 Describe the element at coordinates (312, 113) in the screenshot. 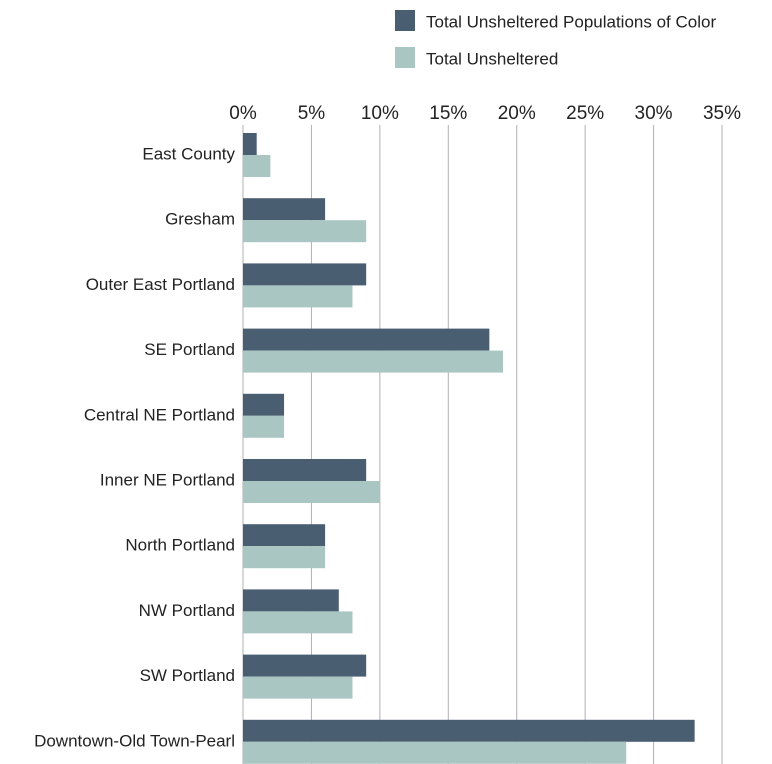

I see `x-tick-label: 5%` at that location.